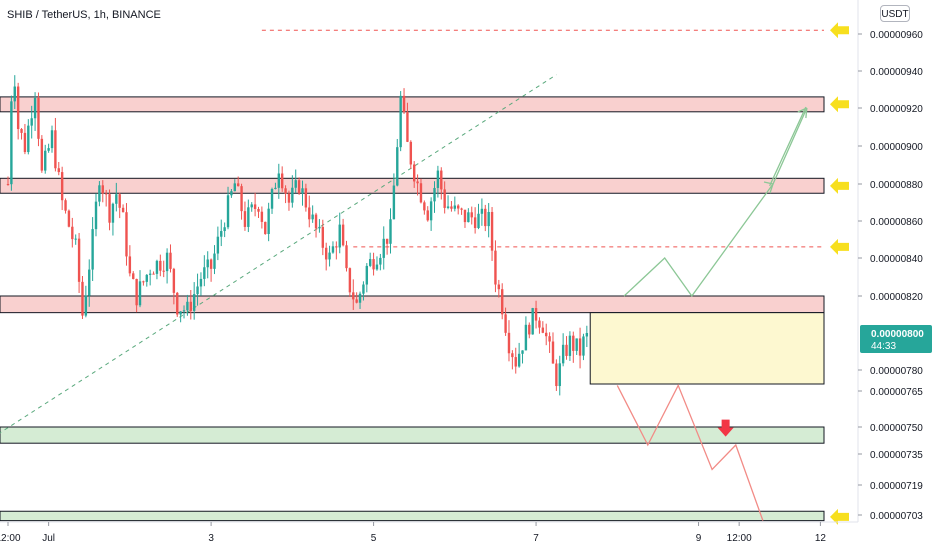 The image size is (932, 550). What do you see at coordinates (725, 428) in the screenshot?
I see `red-down-arrow-marker` at bounding box center [725, 428].